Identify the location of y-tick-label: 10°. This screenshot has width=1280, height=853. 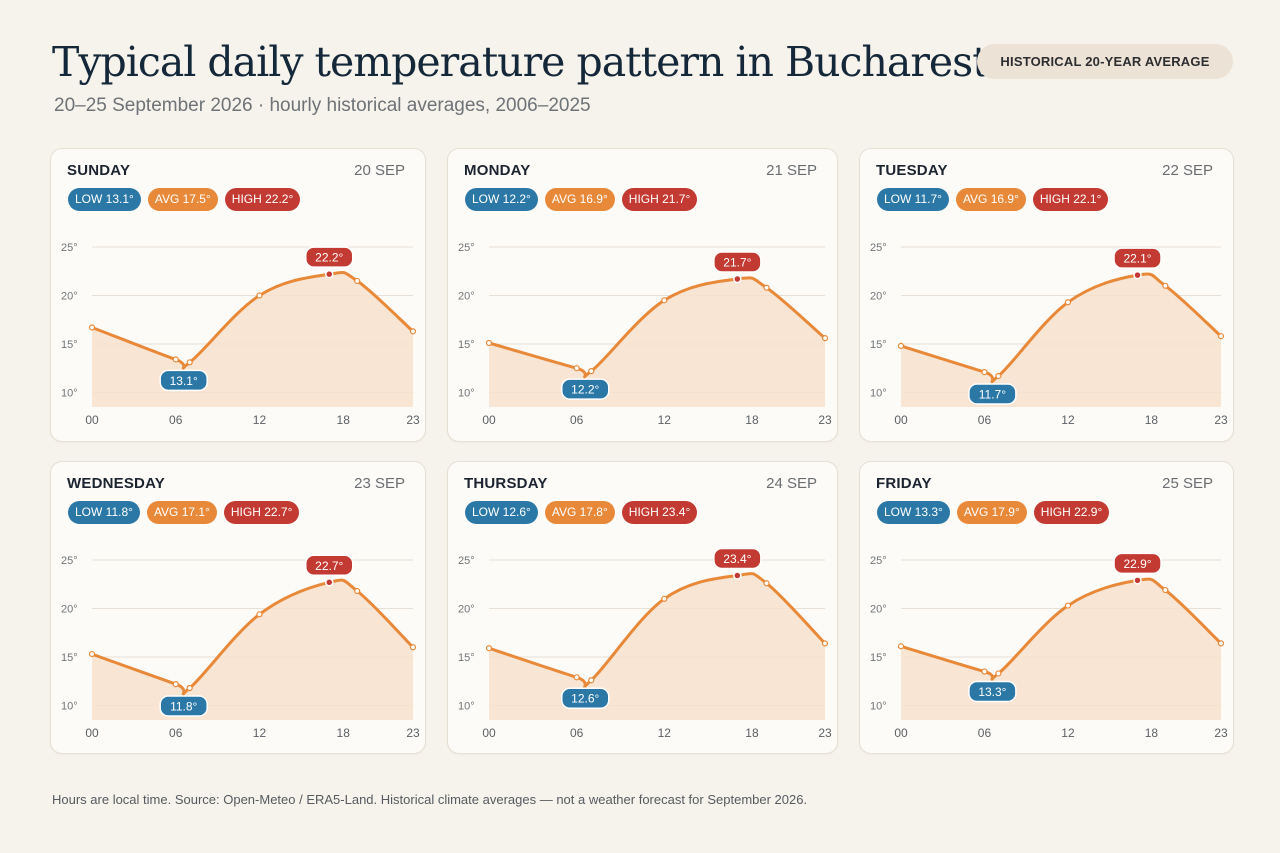
(466, 706).